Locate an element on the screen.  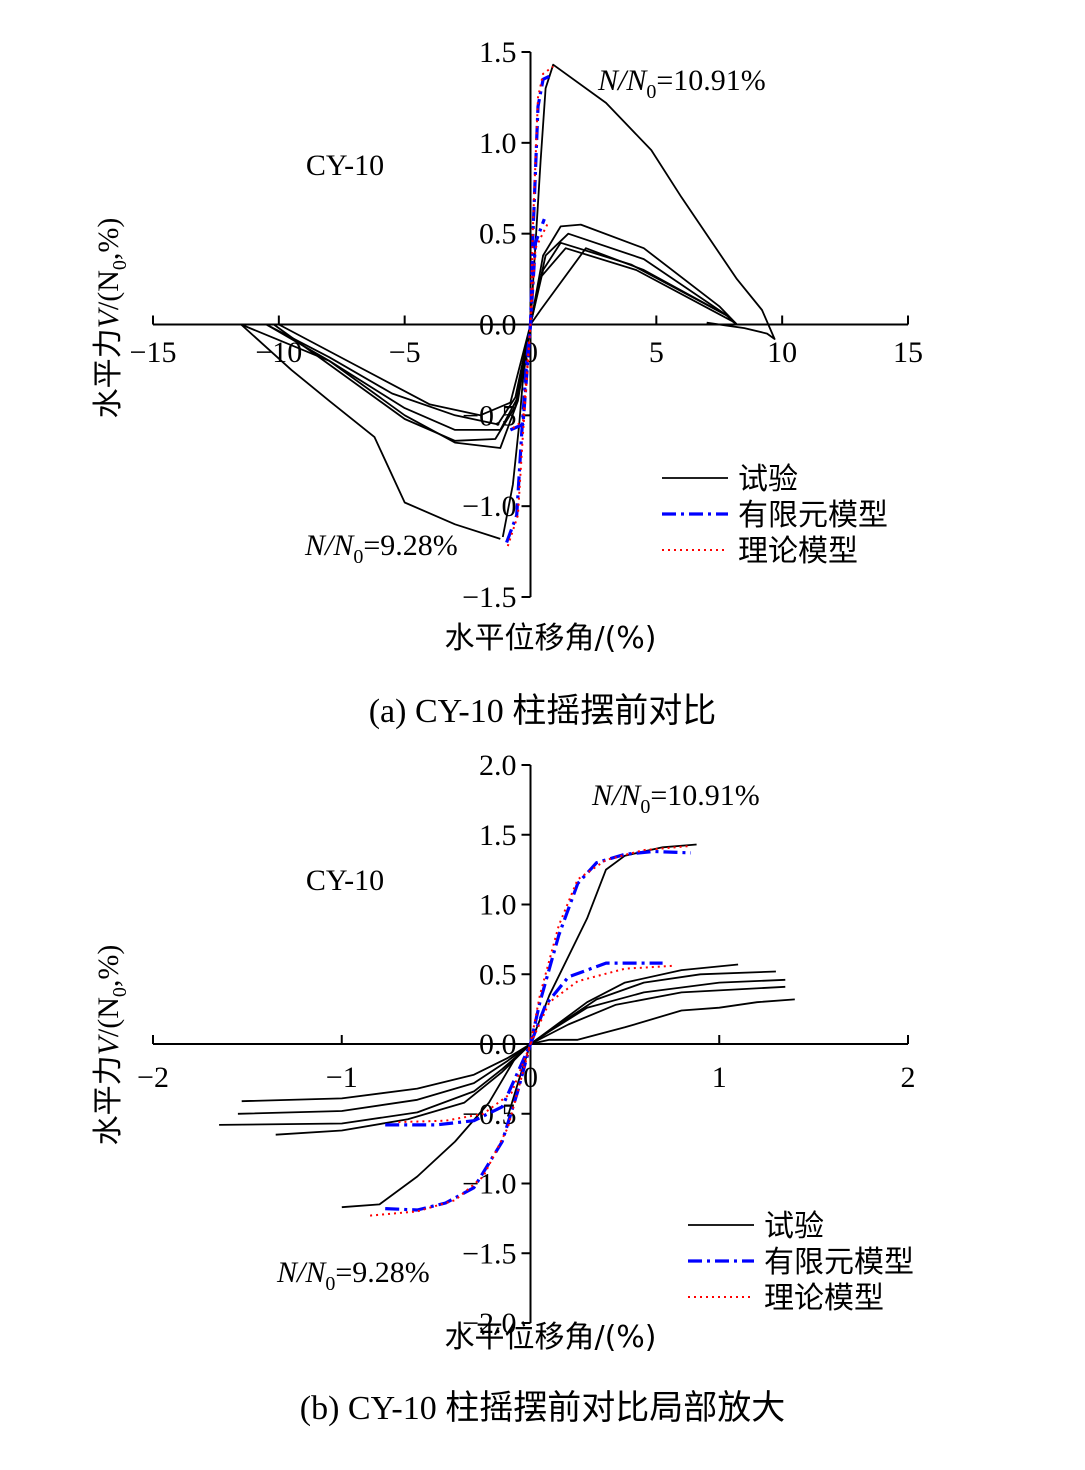
x-tick-label: 2 is located at coordinates (908, 1077).